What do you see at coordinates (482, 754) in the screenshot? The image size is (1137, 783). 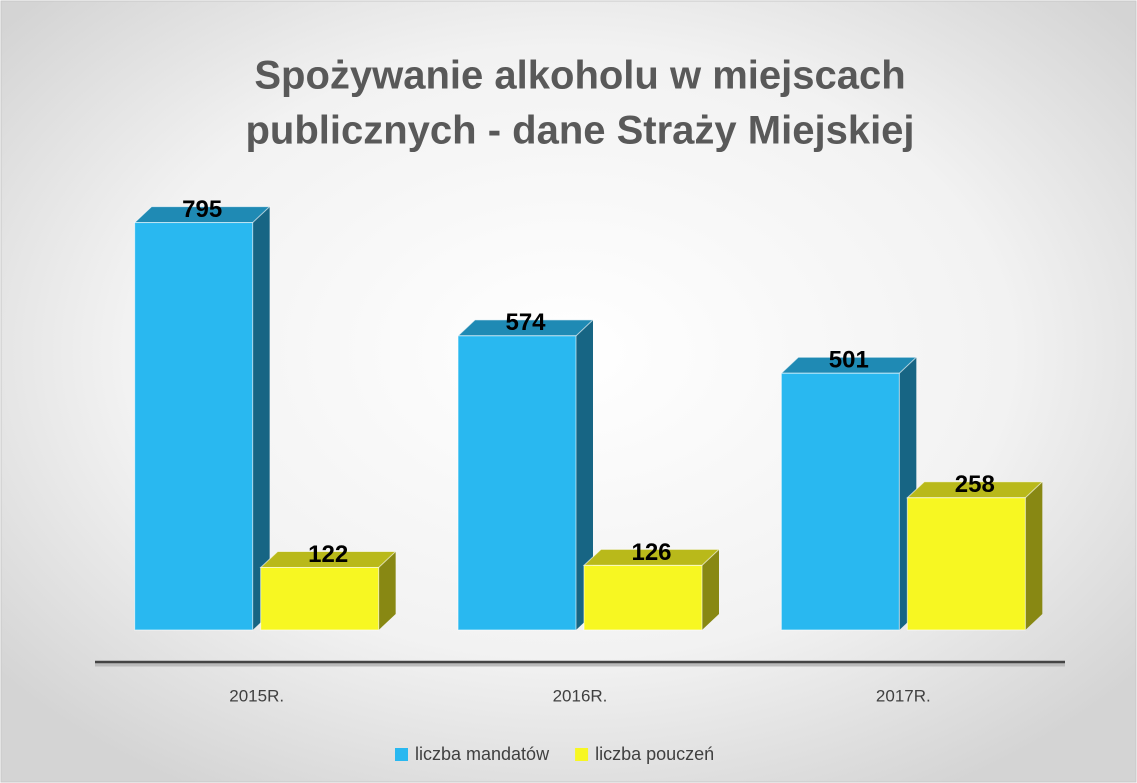 I see `legend-label: liczba mandatów` at bounding box center [482, 754].